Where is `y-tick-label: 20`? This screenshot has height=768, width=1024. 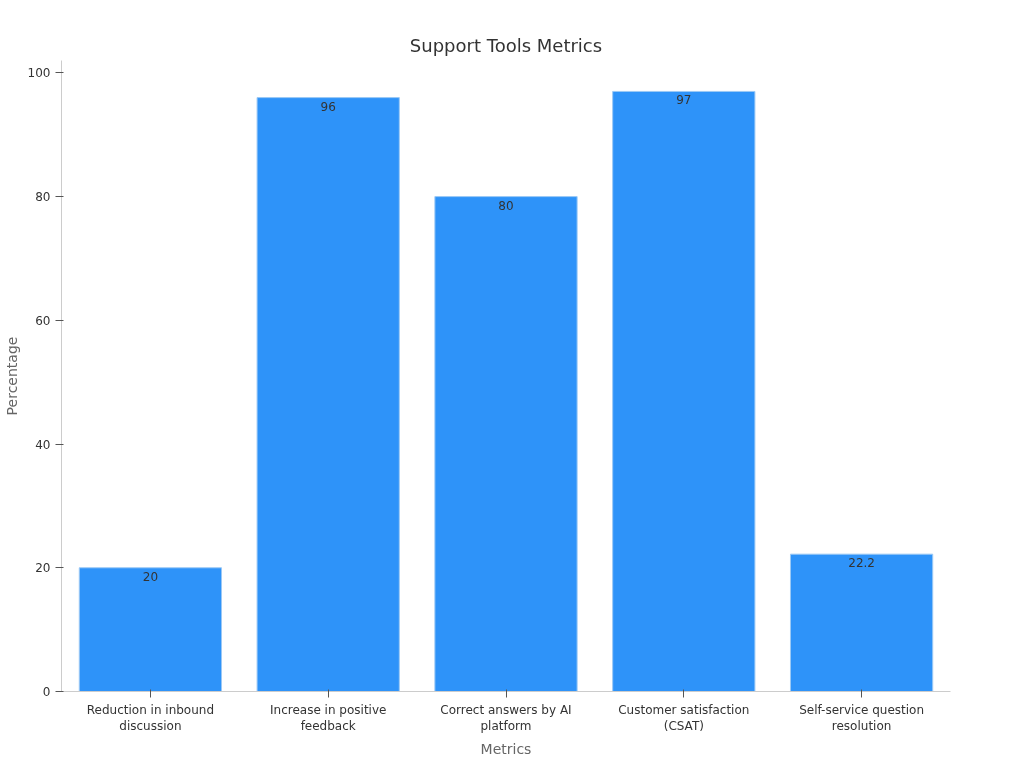
y-tick-label: 20 is located at coordinates (43, 568).